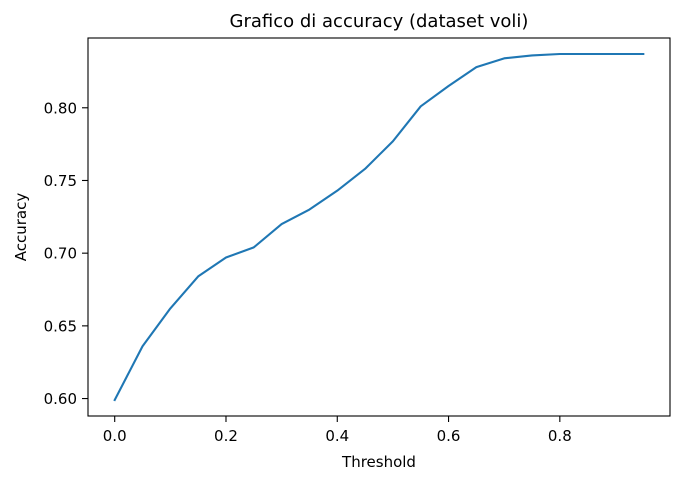 The height and width of the screenshot is (488, 681). What do you see at coordinates (226, 436) in the screenshot?
I see `x-tick-label: 0.2` at bounding box center [226, 436].